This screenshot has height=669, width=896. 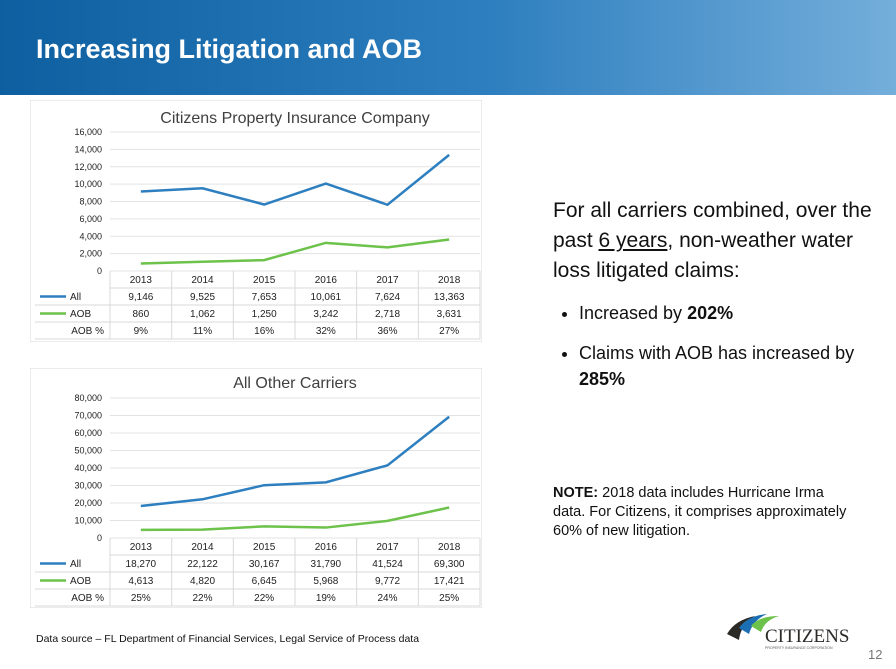 I want to click on table-cell: 6,645, so click(x=264, y=581).